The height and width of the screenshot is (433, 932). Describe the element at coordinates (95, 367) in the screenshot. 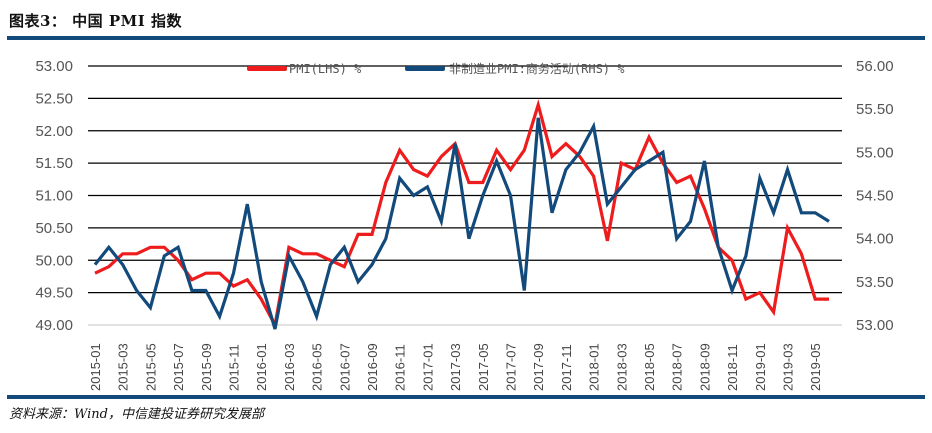

I see `x-tick-label: 2015-01` at that location.